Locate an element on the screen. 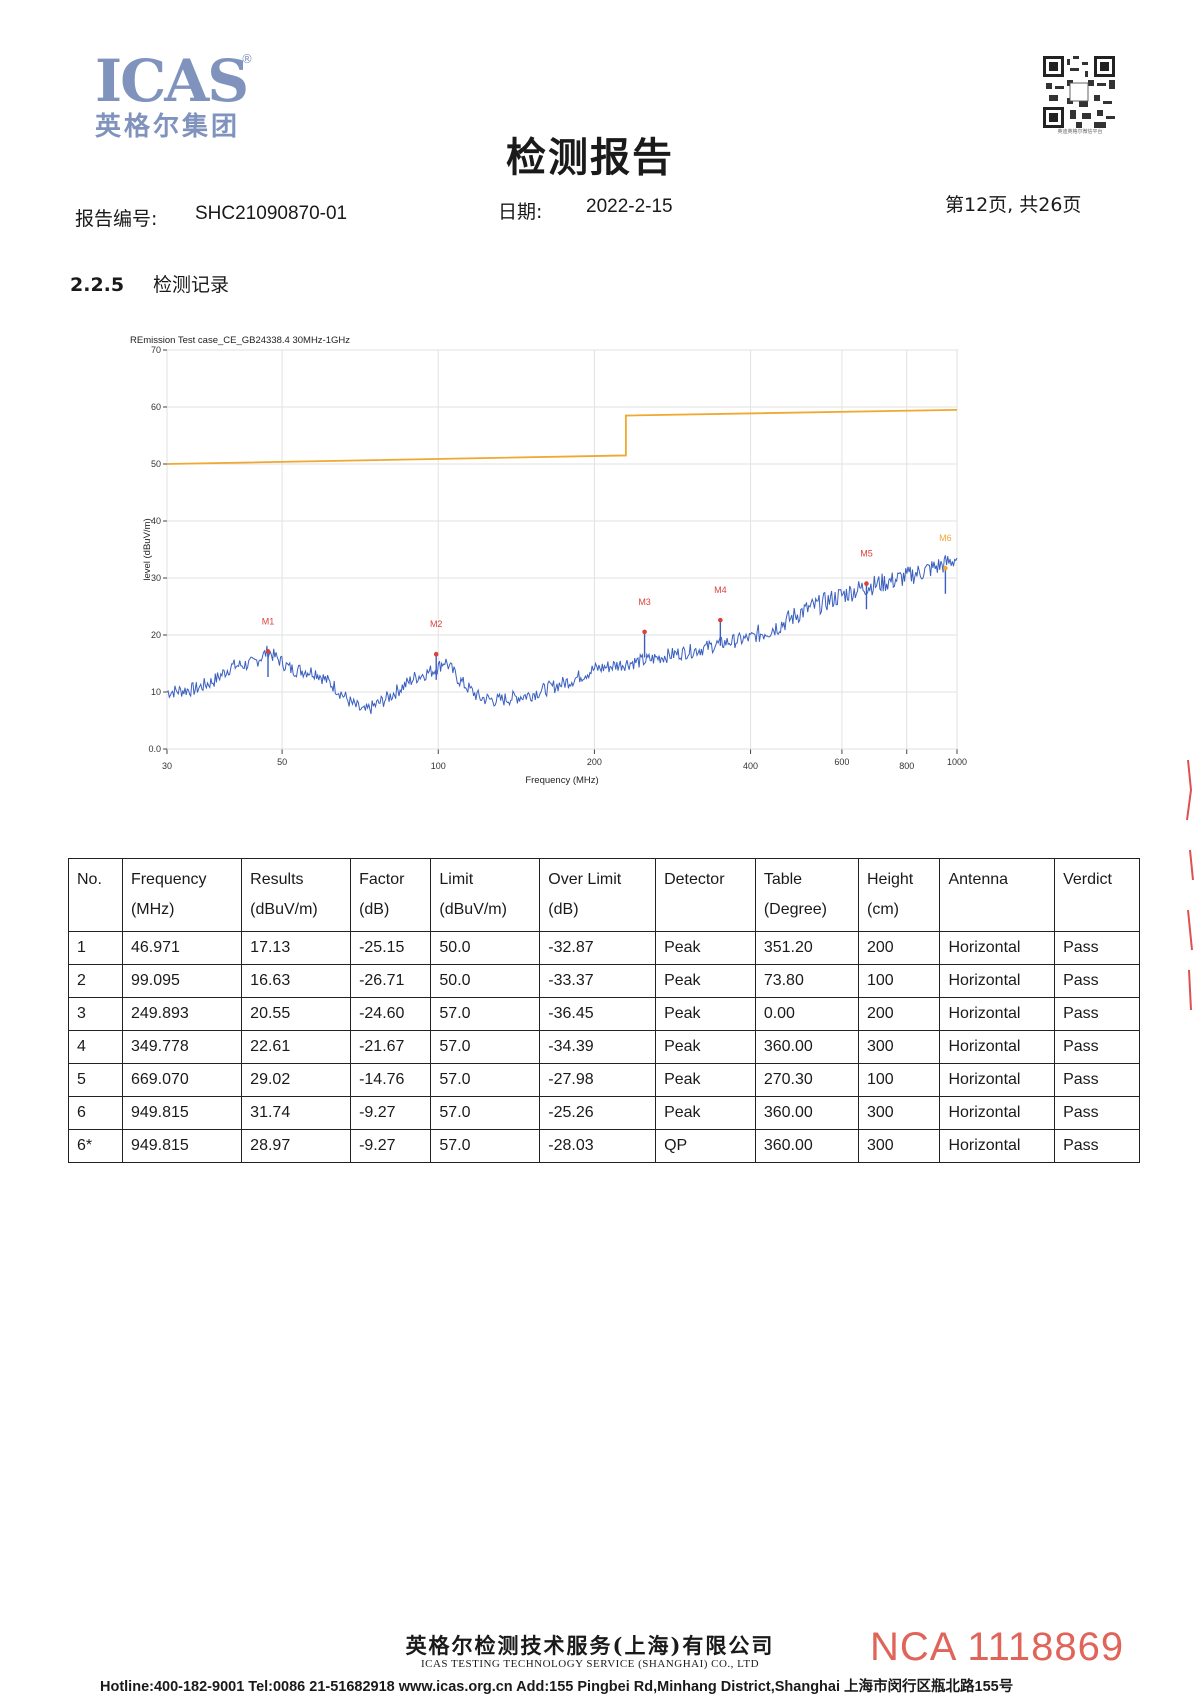 This screenshot has height=1697, width=1200. marker-label: M1 is located at coordinates (268, 621).